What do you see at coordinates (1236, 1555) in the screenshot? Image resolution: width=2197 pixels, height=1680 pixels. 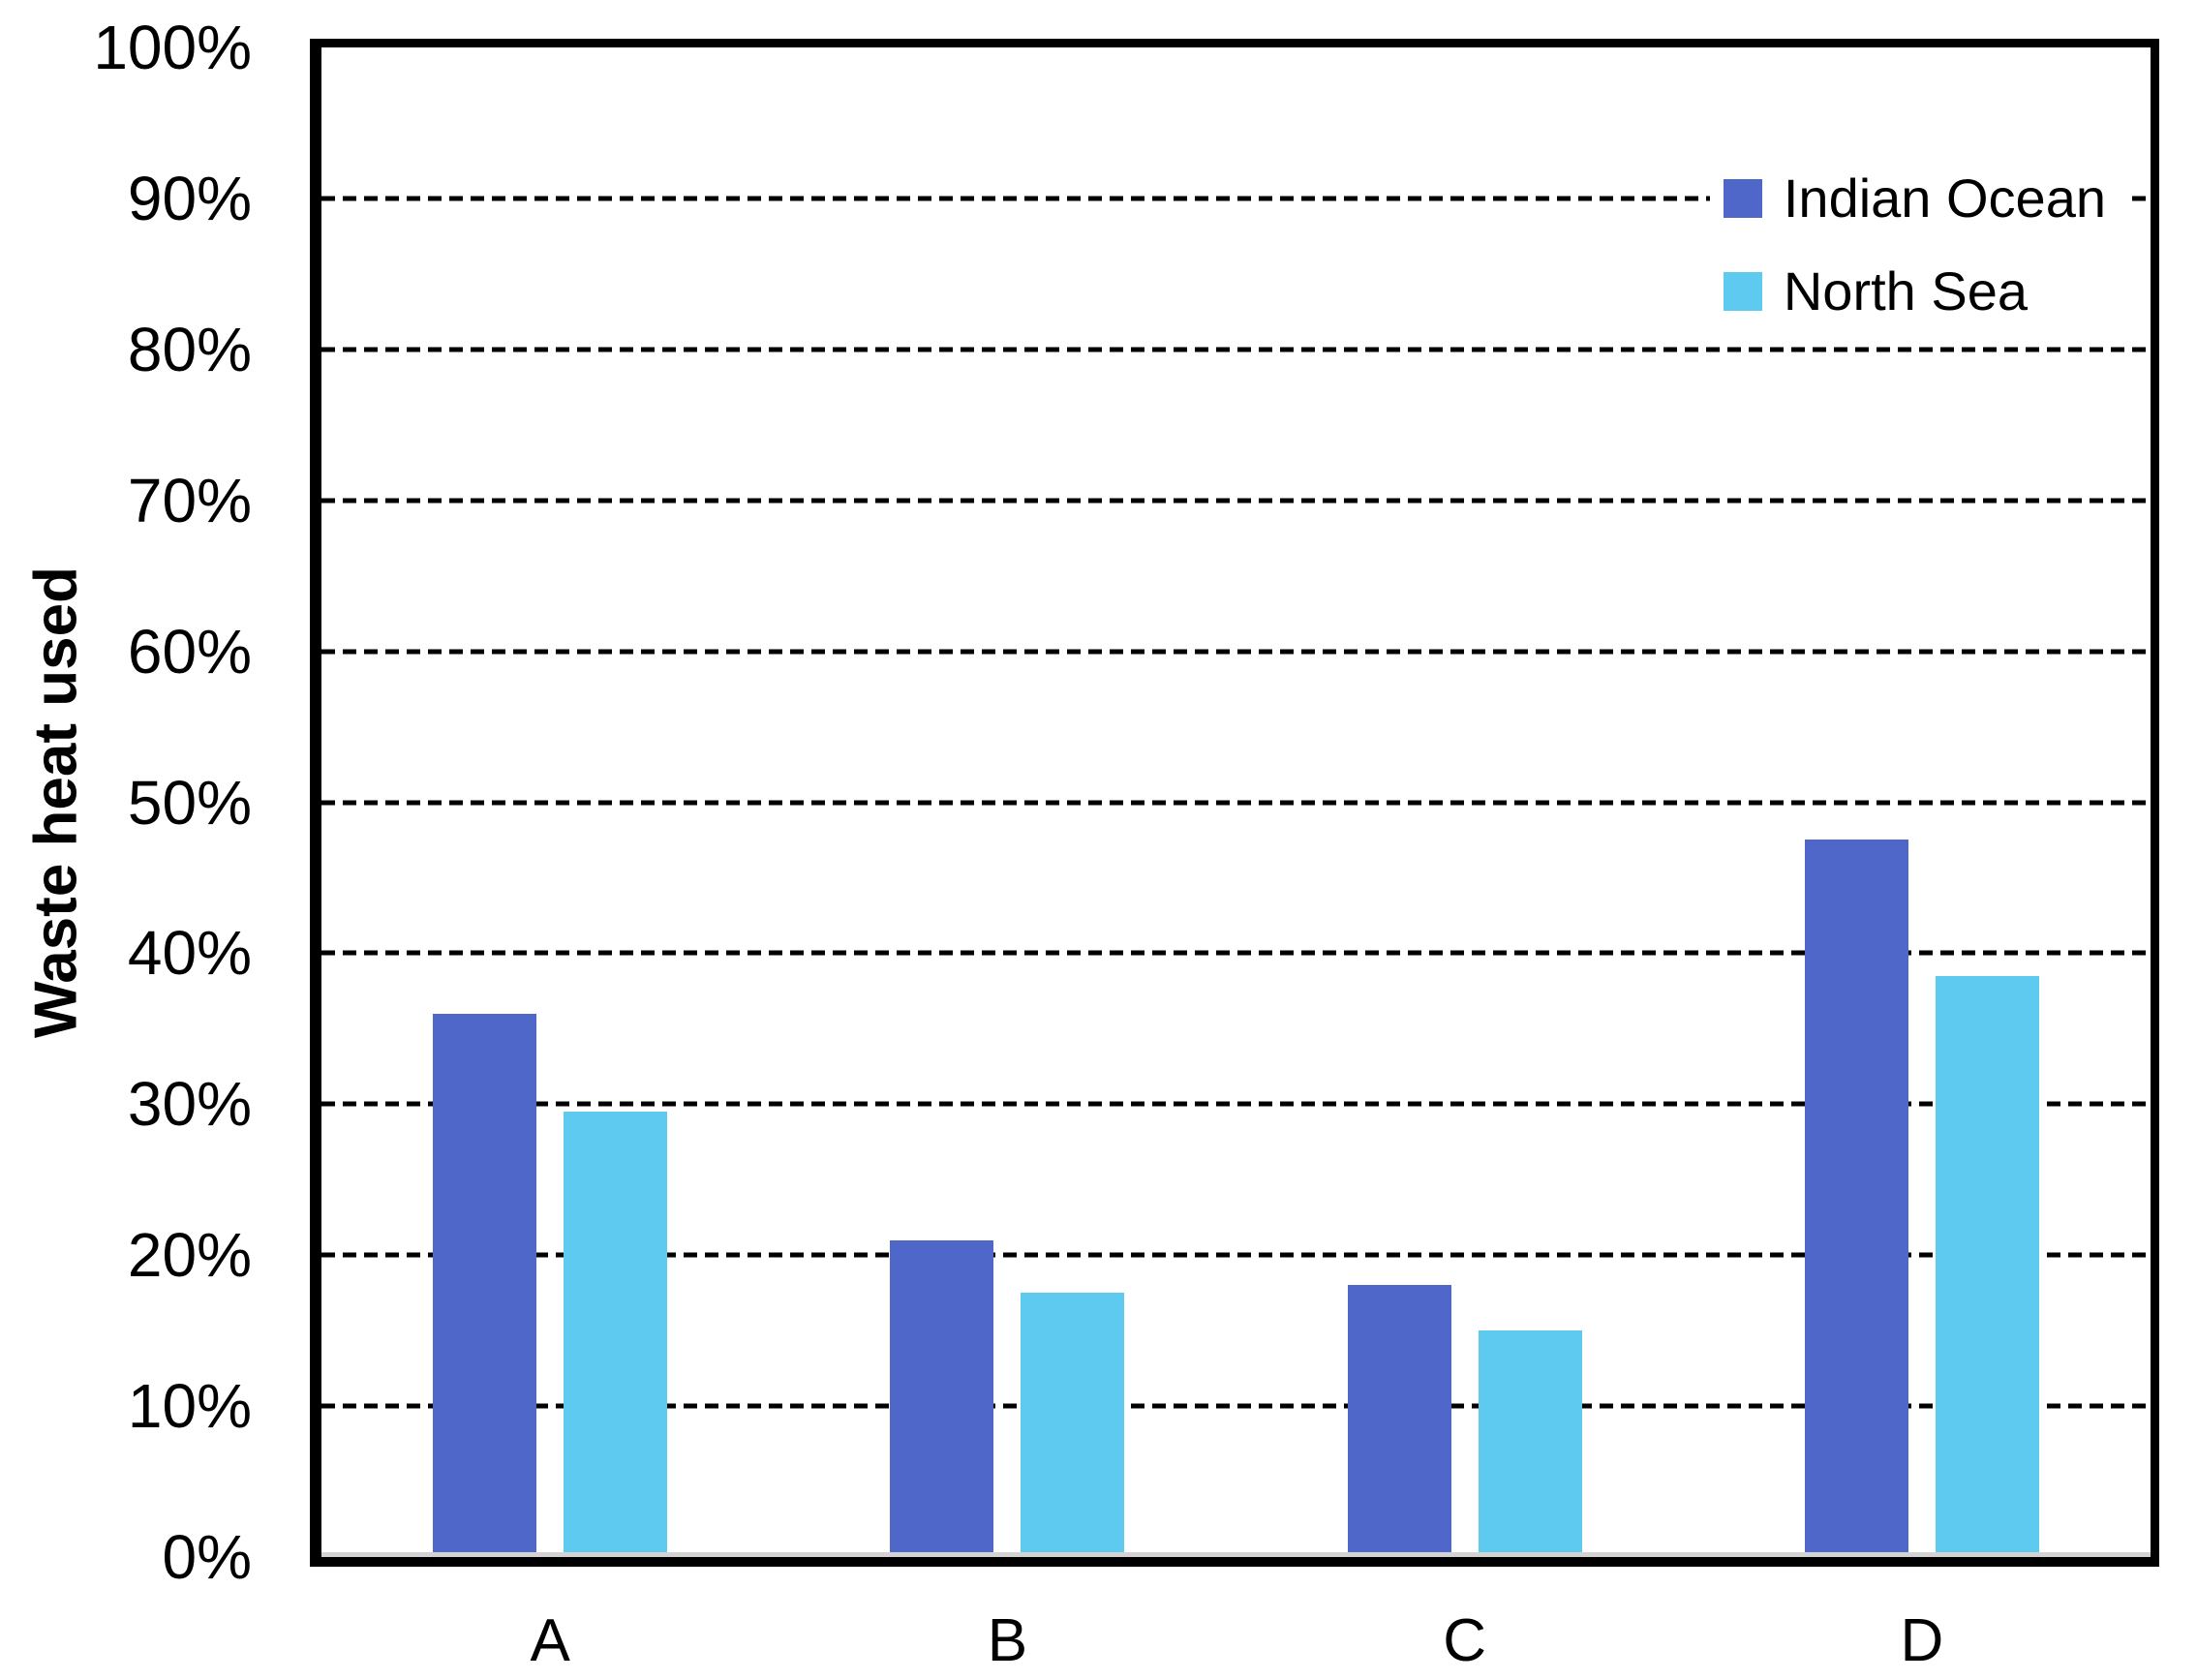 I see `x-axis-baseline-shadow` at bounding box center [1236, 1555].